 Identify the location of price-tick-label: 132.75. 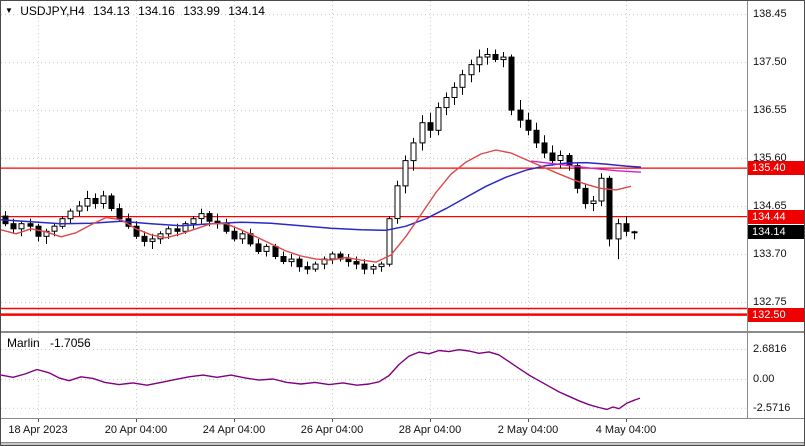
(770, 301).